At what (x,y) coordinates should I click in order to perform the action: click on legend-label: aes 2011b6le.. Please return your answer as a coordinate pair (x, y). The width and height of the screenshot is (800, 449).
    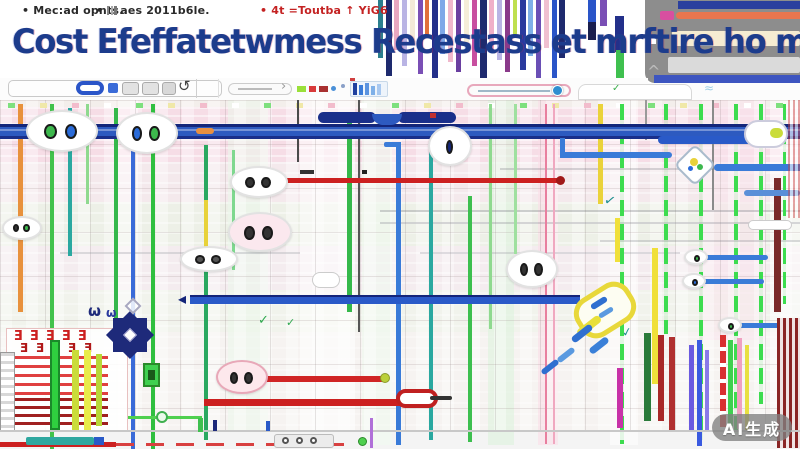
    Looking at the image, I should click on (165, 10).